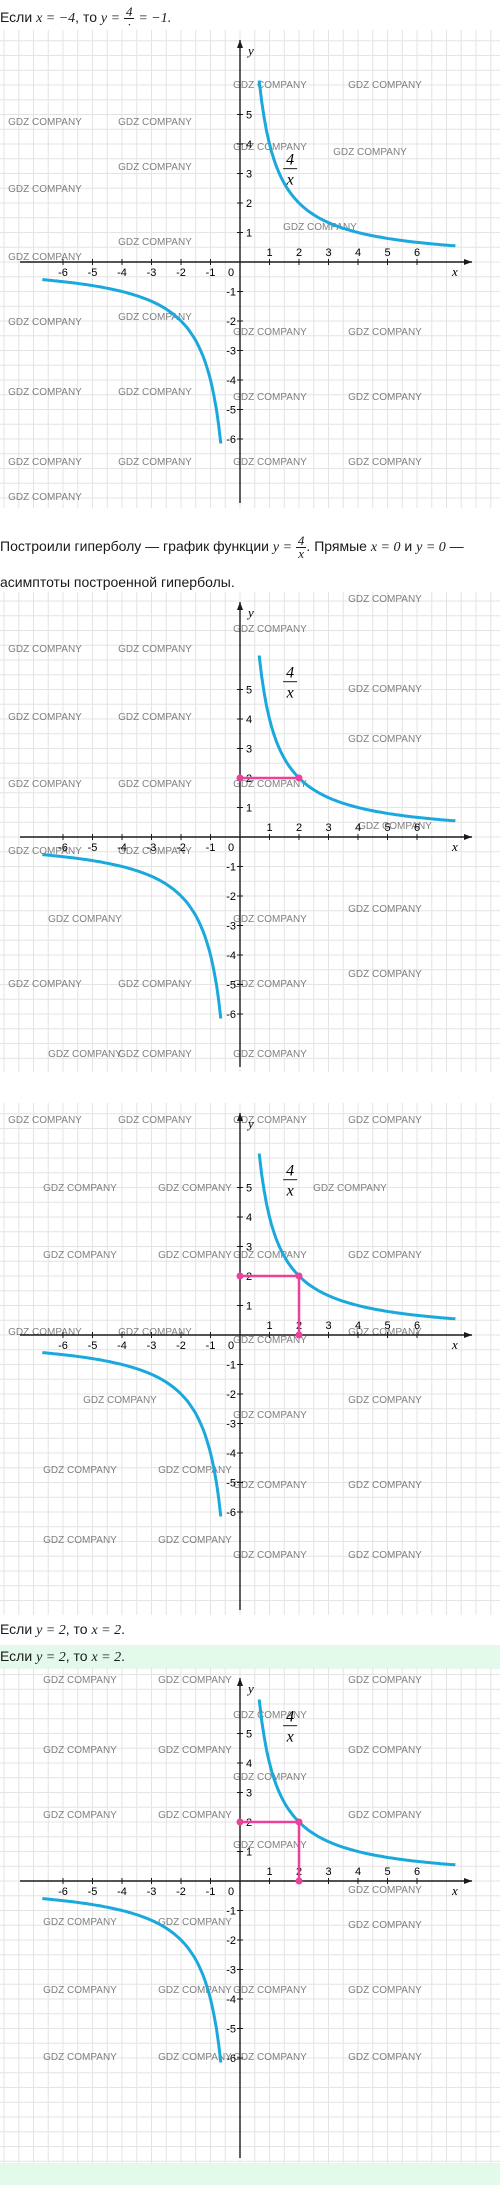 The image size is (500, 2185). Describe the element at coordinates (408, 546) in the screenshot. I see `text-and: и` at that location.